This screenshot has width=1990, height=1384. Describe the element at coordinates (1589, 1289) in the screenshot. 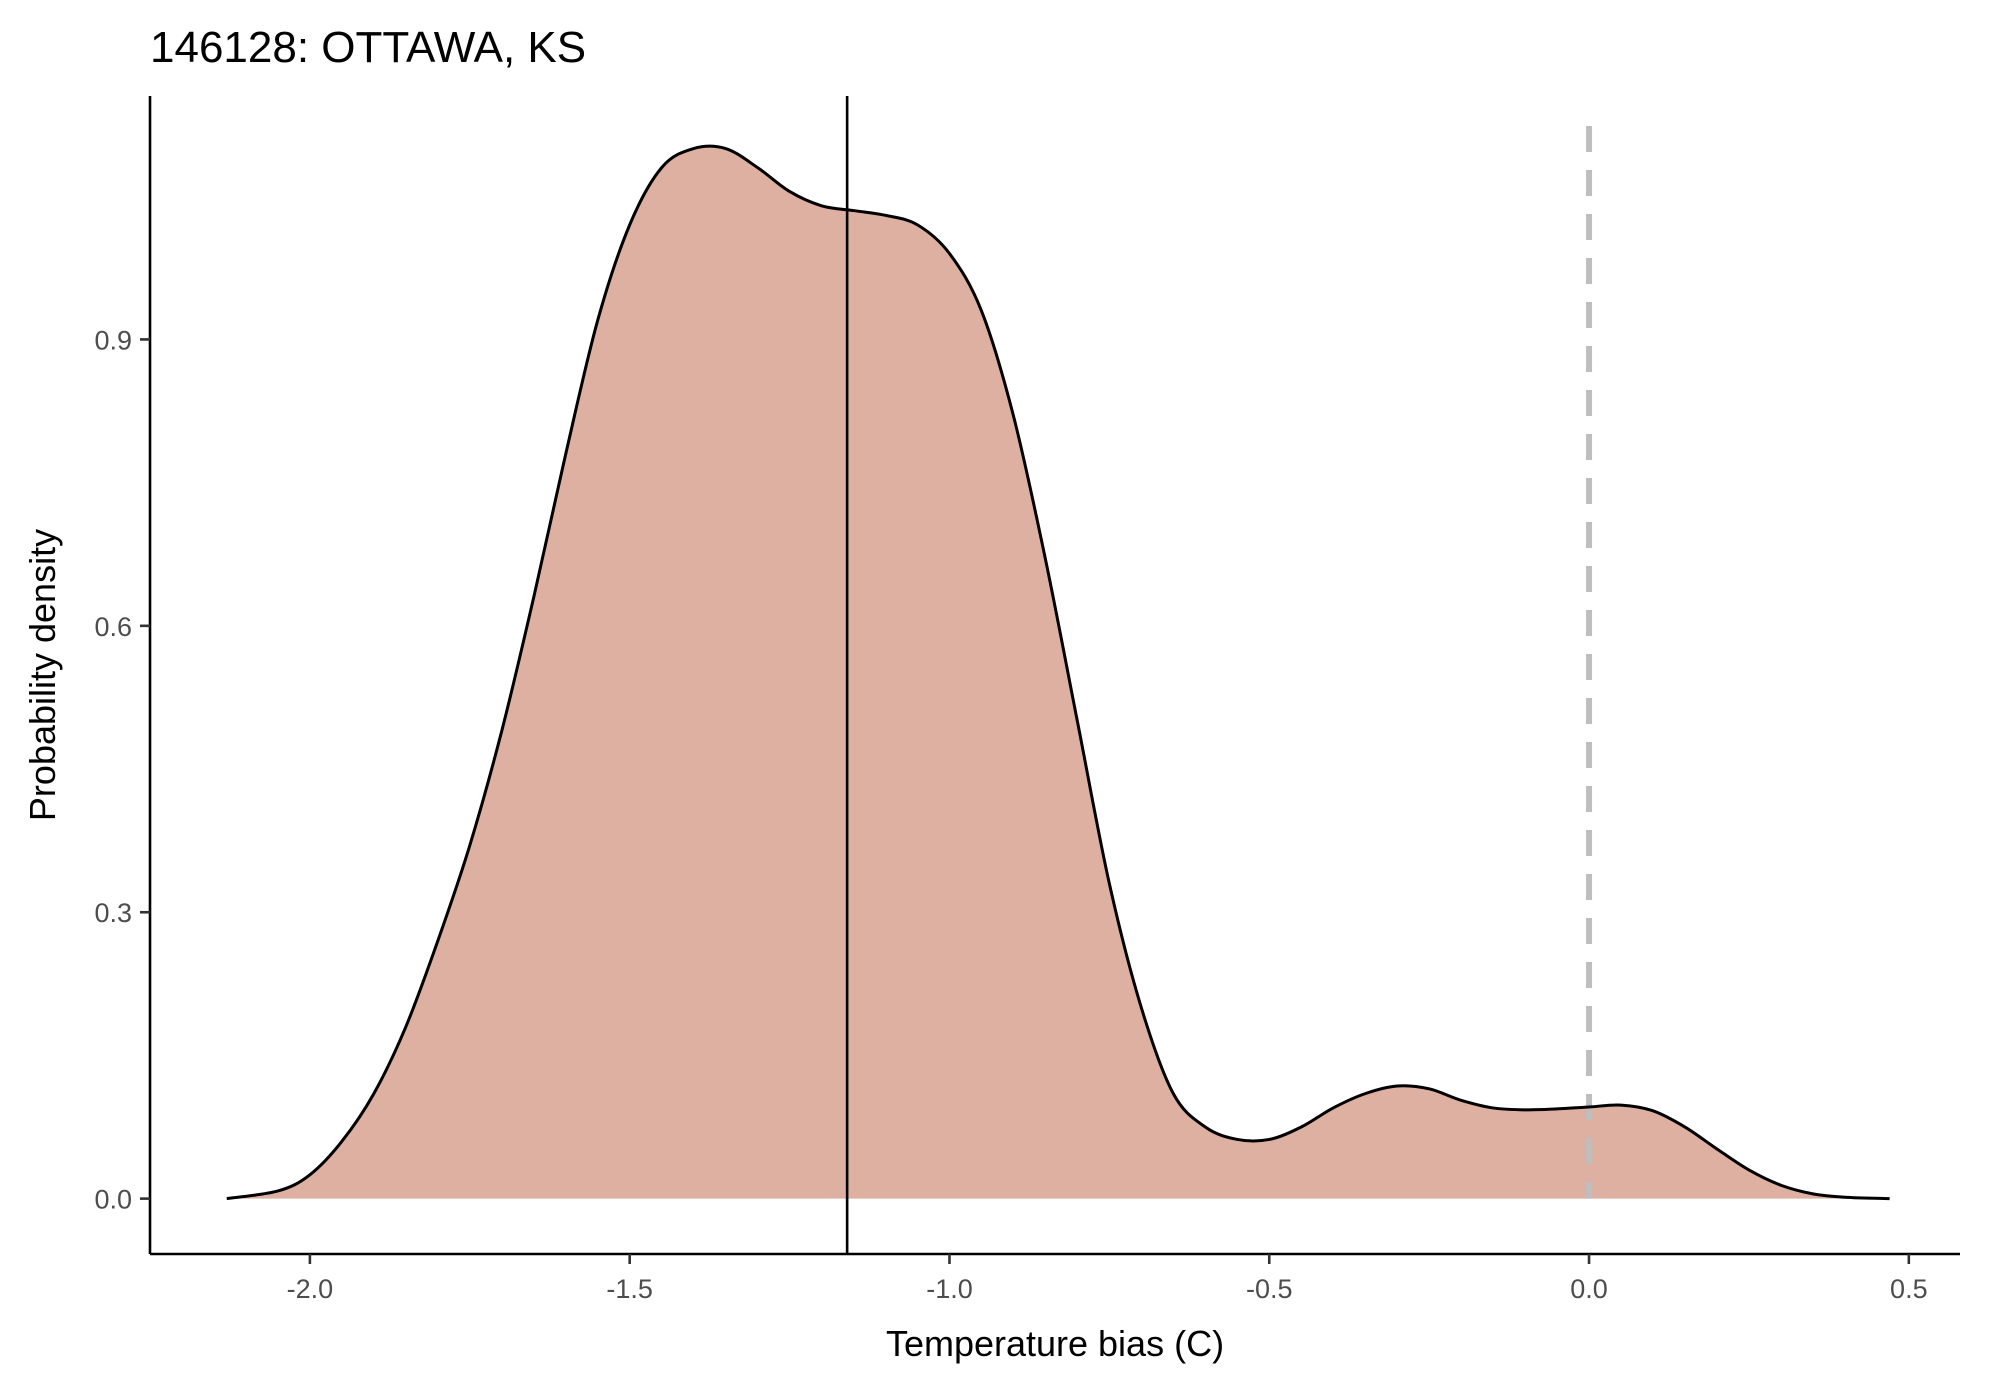

I see `x-tick-label: 0.0` at that location.